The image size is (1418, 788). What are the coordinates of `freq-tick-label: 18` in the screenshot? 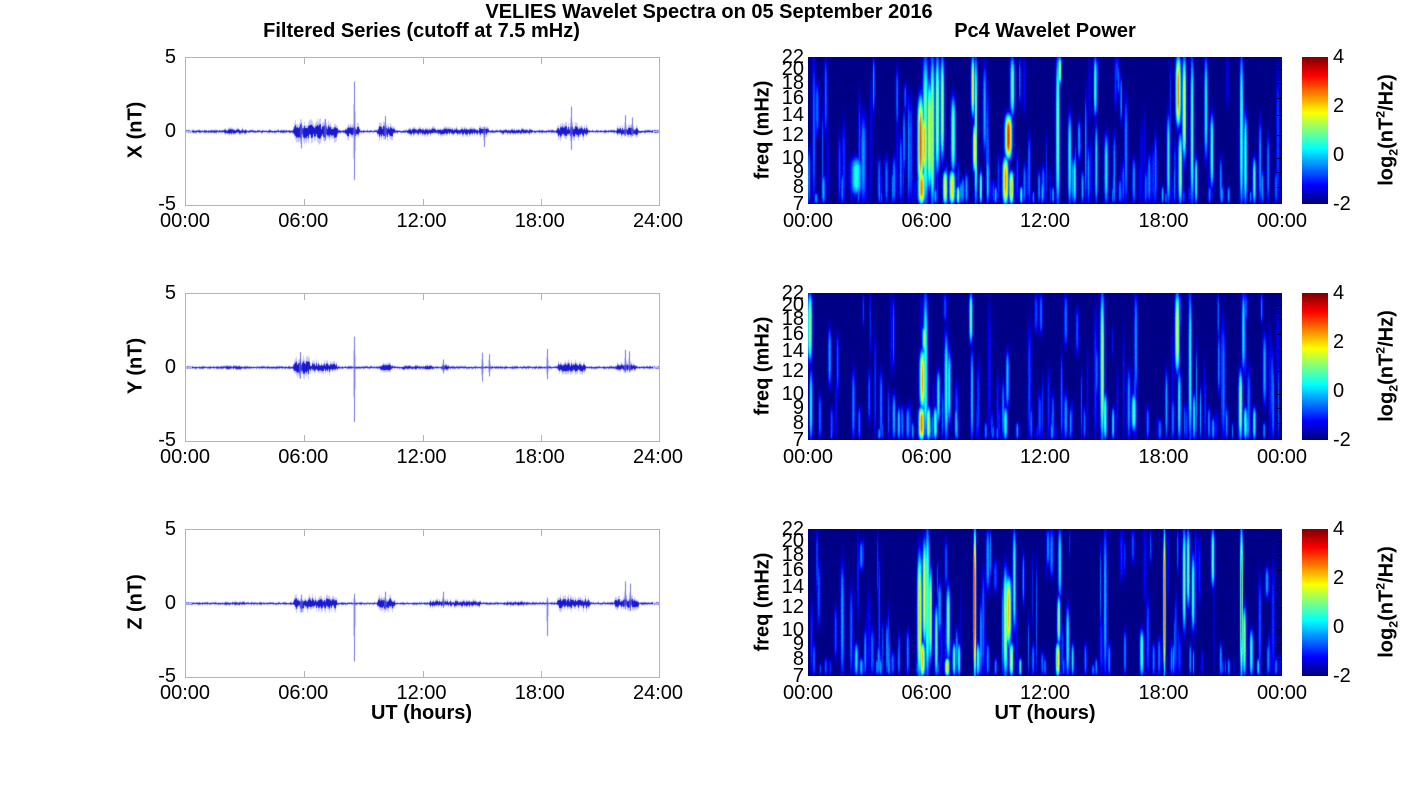 It's located at (792, 554).